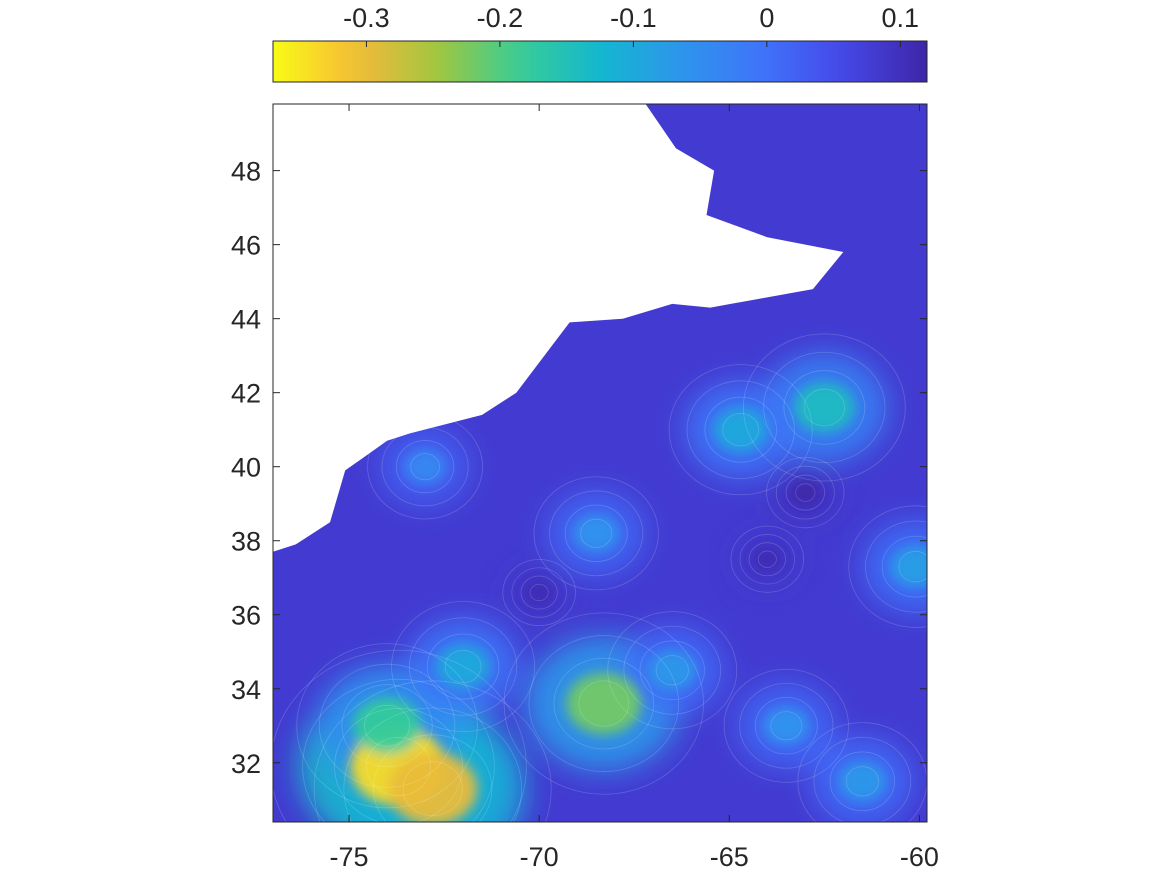  I want to click on colorbar-tick-label: 0, so click(766, 18).